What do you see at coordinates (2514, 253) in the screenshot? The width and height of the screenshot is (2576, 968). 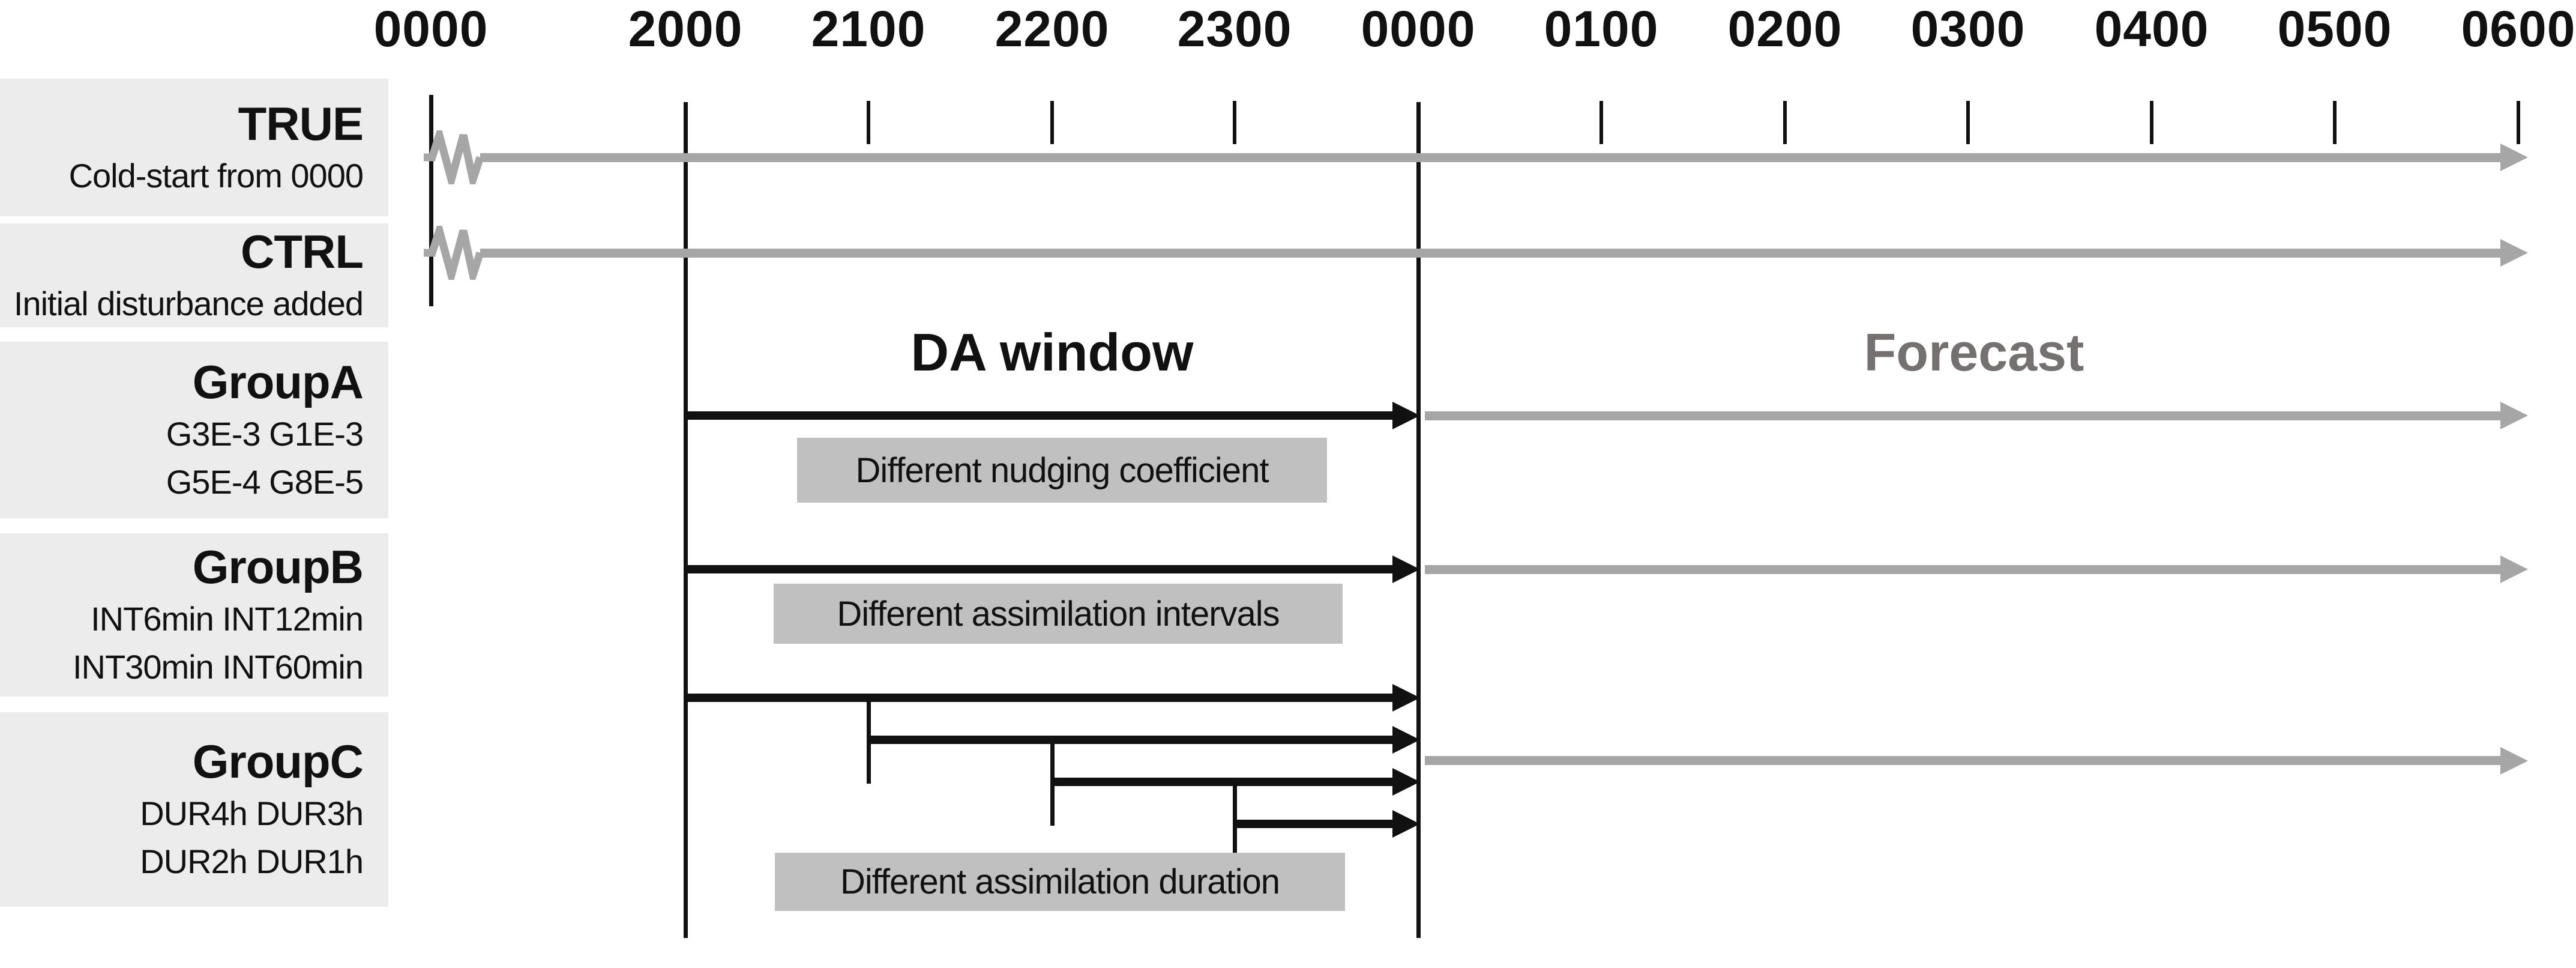 I see `ctrl-run-arrowhead` at bounding box center [2514, 253].